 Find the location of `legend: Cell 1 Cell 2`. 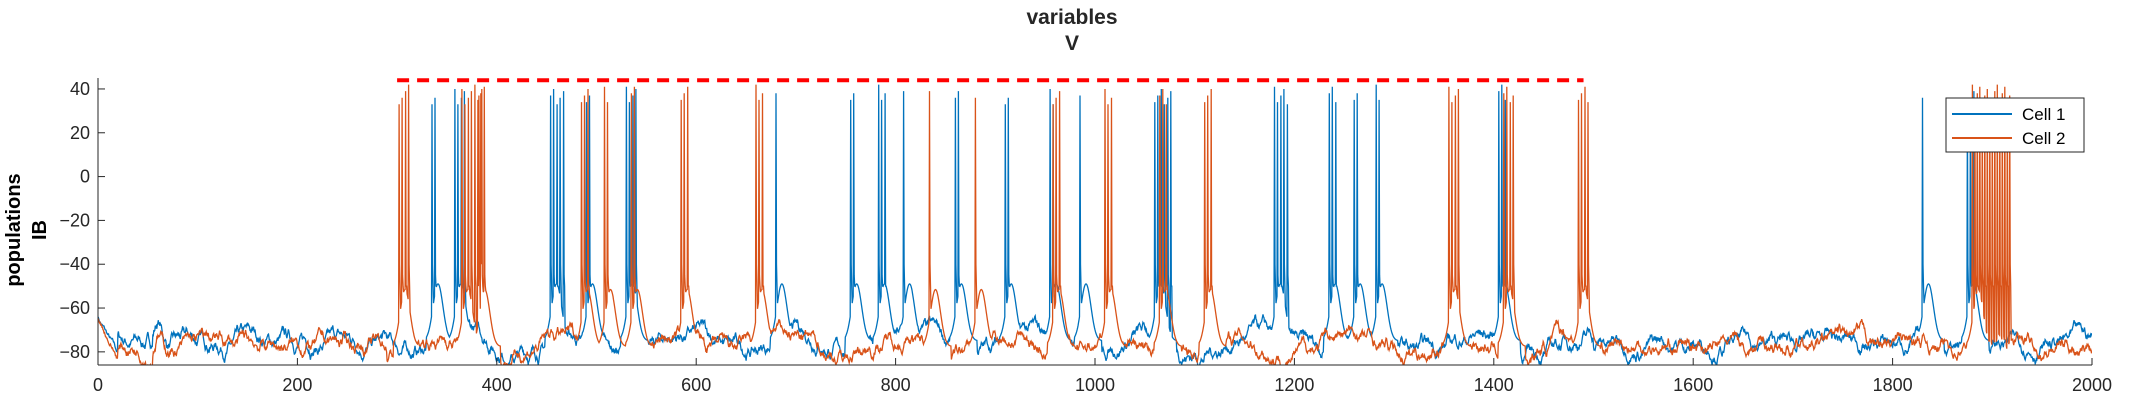

legend: Cell 1 Cell 2 is located at coordinates (2015, 125).